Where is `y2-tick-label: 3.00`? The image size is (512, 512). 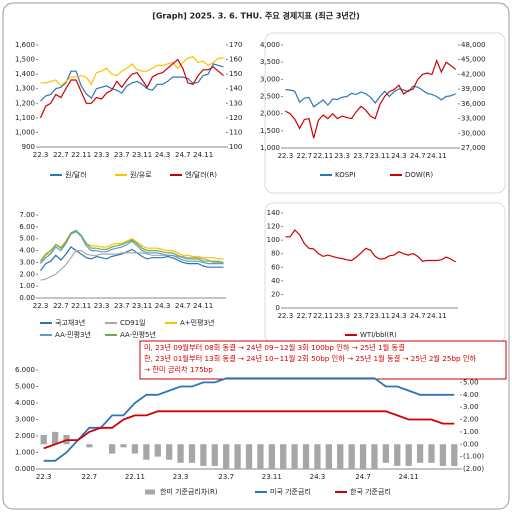 y2-tick-label: 3.00 is located at coordinates (471, 407).